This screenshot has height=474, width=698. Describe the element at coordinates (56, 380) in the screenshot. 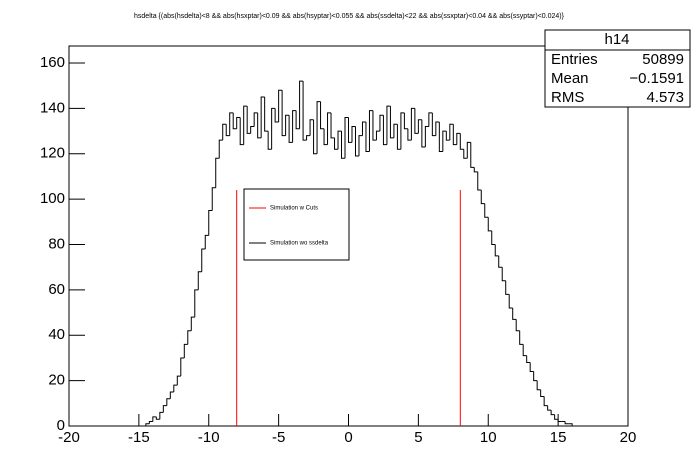

I see `y-tick-label: 20` at that location.